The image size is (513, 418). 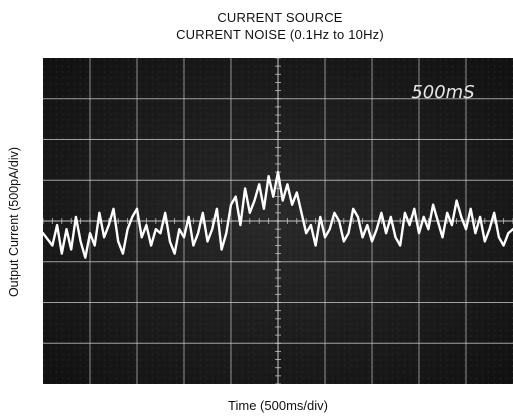 I want to click on chart-subtitle: CURRENT NOISE (0.1Hz to 10Hz), so click(x=280, y=34).